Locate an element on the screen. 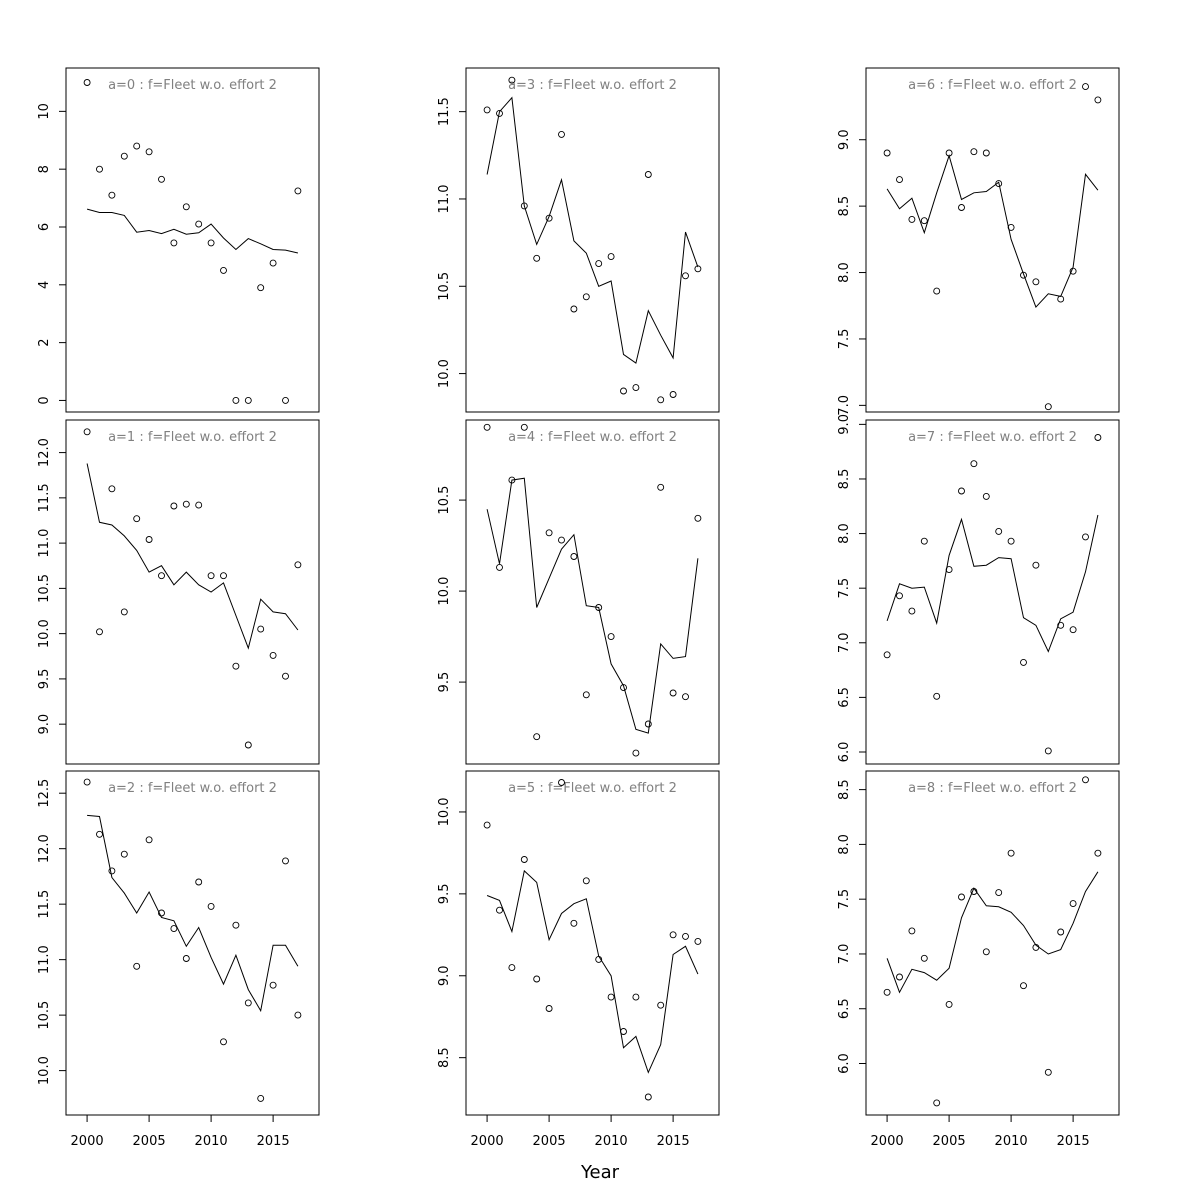 The image size is (1200, 1200). x-tick-label: 2010 is located at coordinates (1011, 1141).